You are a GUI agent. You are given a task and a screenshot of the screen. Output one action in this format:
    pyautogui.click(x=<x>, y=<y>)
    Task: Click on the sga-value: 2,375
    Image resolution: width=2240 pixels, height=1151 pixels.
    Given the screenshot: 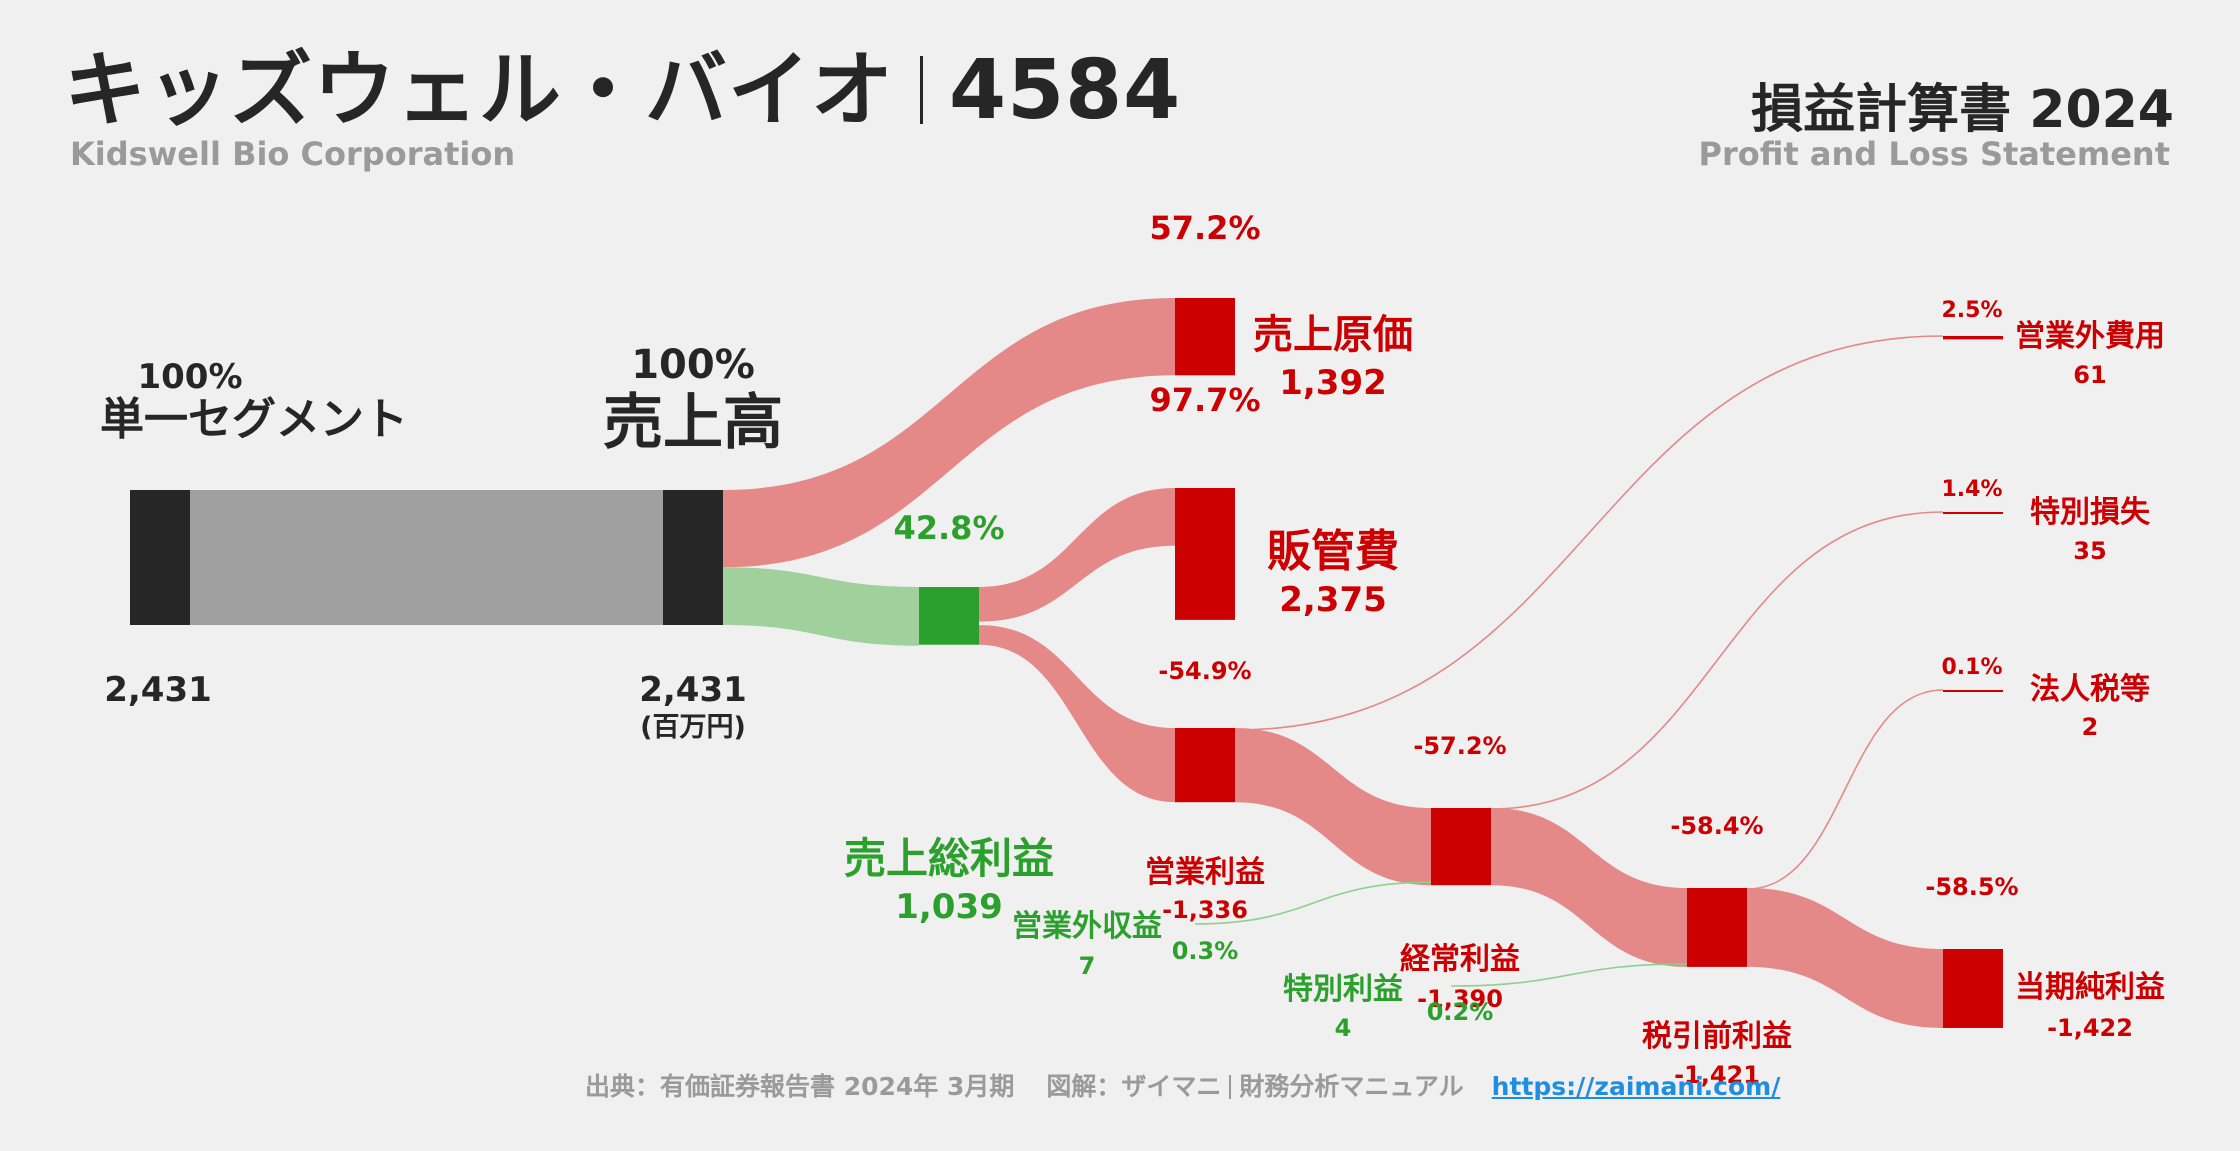 What is the action you would take?
    pyautogui.click(x=1333, y=600)
    